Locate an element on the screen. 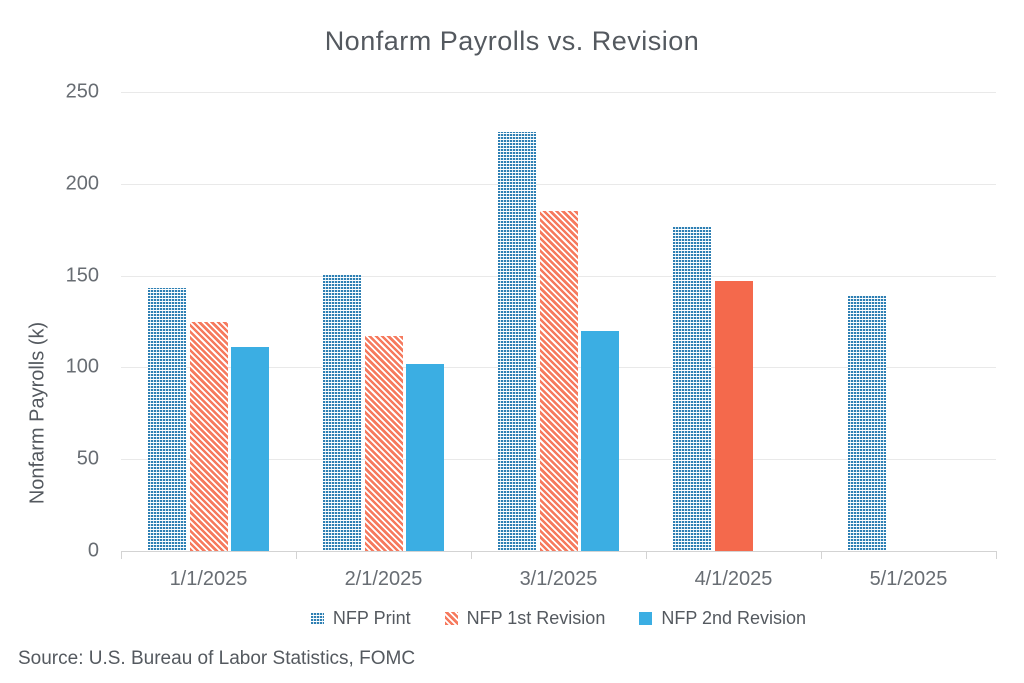 This screenshot has width=1024, height=683. chart-title: Nonfarm Payrolls vs. Revision is located at coordinates (512, 41).